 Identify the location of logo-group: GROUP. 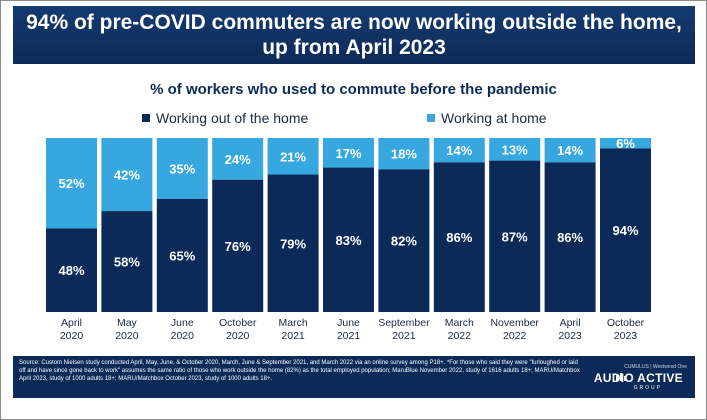
(647, 388).